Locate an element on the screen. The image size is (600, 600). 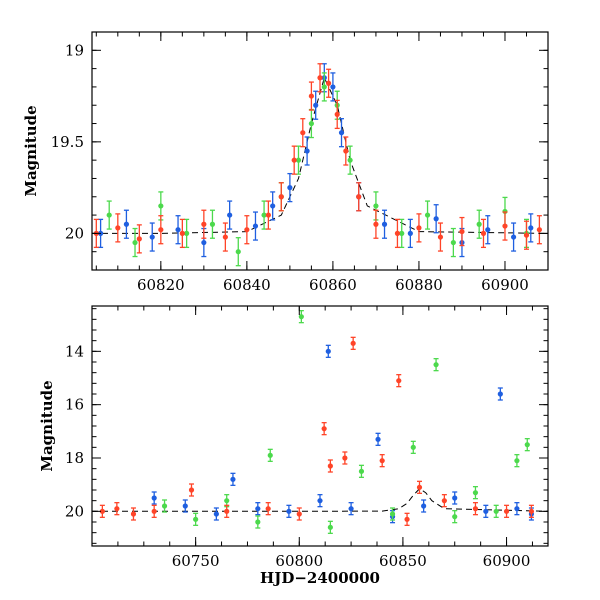
bottom-x-axis-label: HJD−2400000 is located at coordinates (320, 578).